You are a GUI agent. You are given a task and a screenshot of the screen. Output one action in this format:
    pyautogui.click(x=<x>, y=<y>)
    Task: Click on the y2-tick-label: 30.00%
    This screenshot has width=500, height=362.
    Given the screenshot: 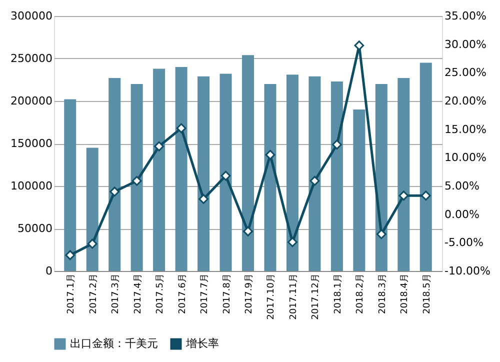 What is the action you would take?
    pyautogui.click(x=465, y=44)
    